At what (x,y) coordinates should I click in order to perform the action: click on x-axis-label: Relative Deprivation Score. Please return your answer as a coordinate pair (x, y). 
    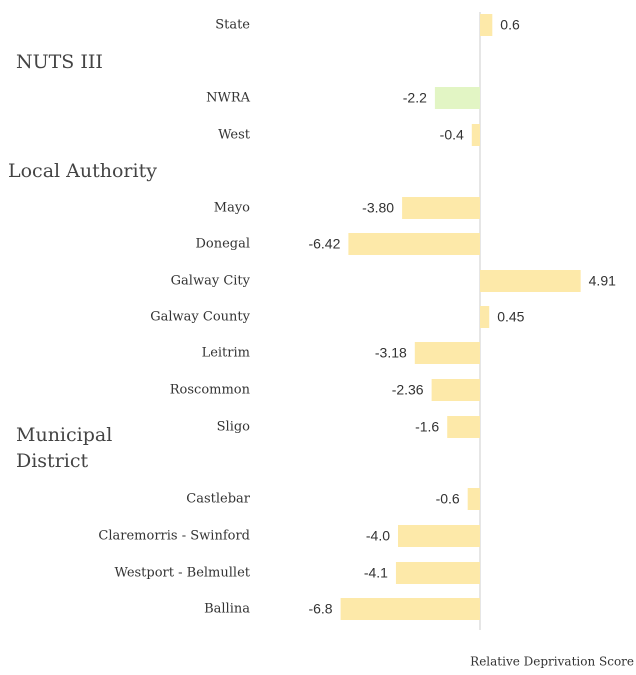
    Looking at the image, I should click on (552, 662).